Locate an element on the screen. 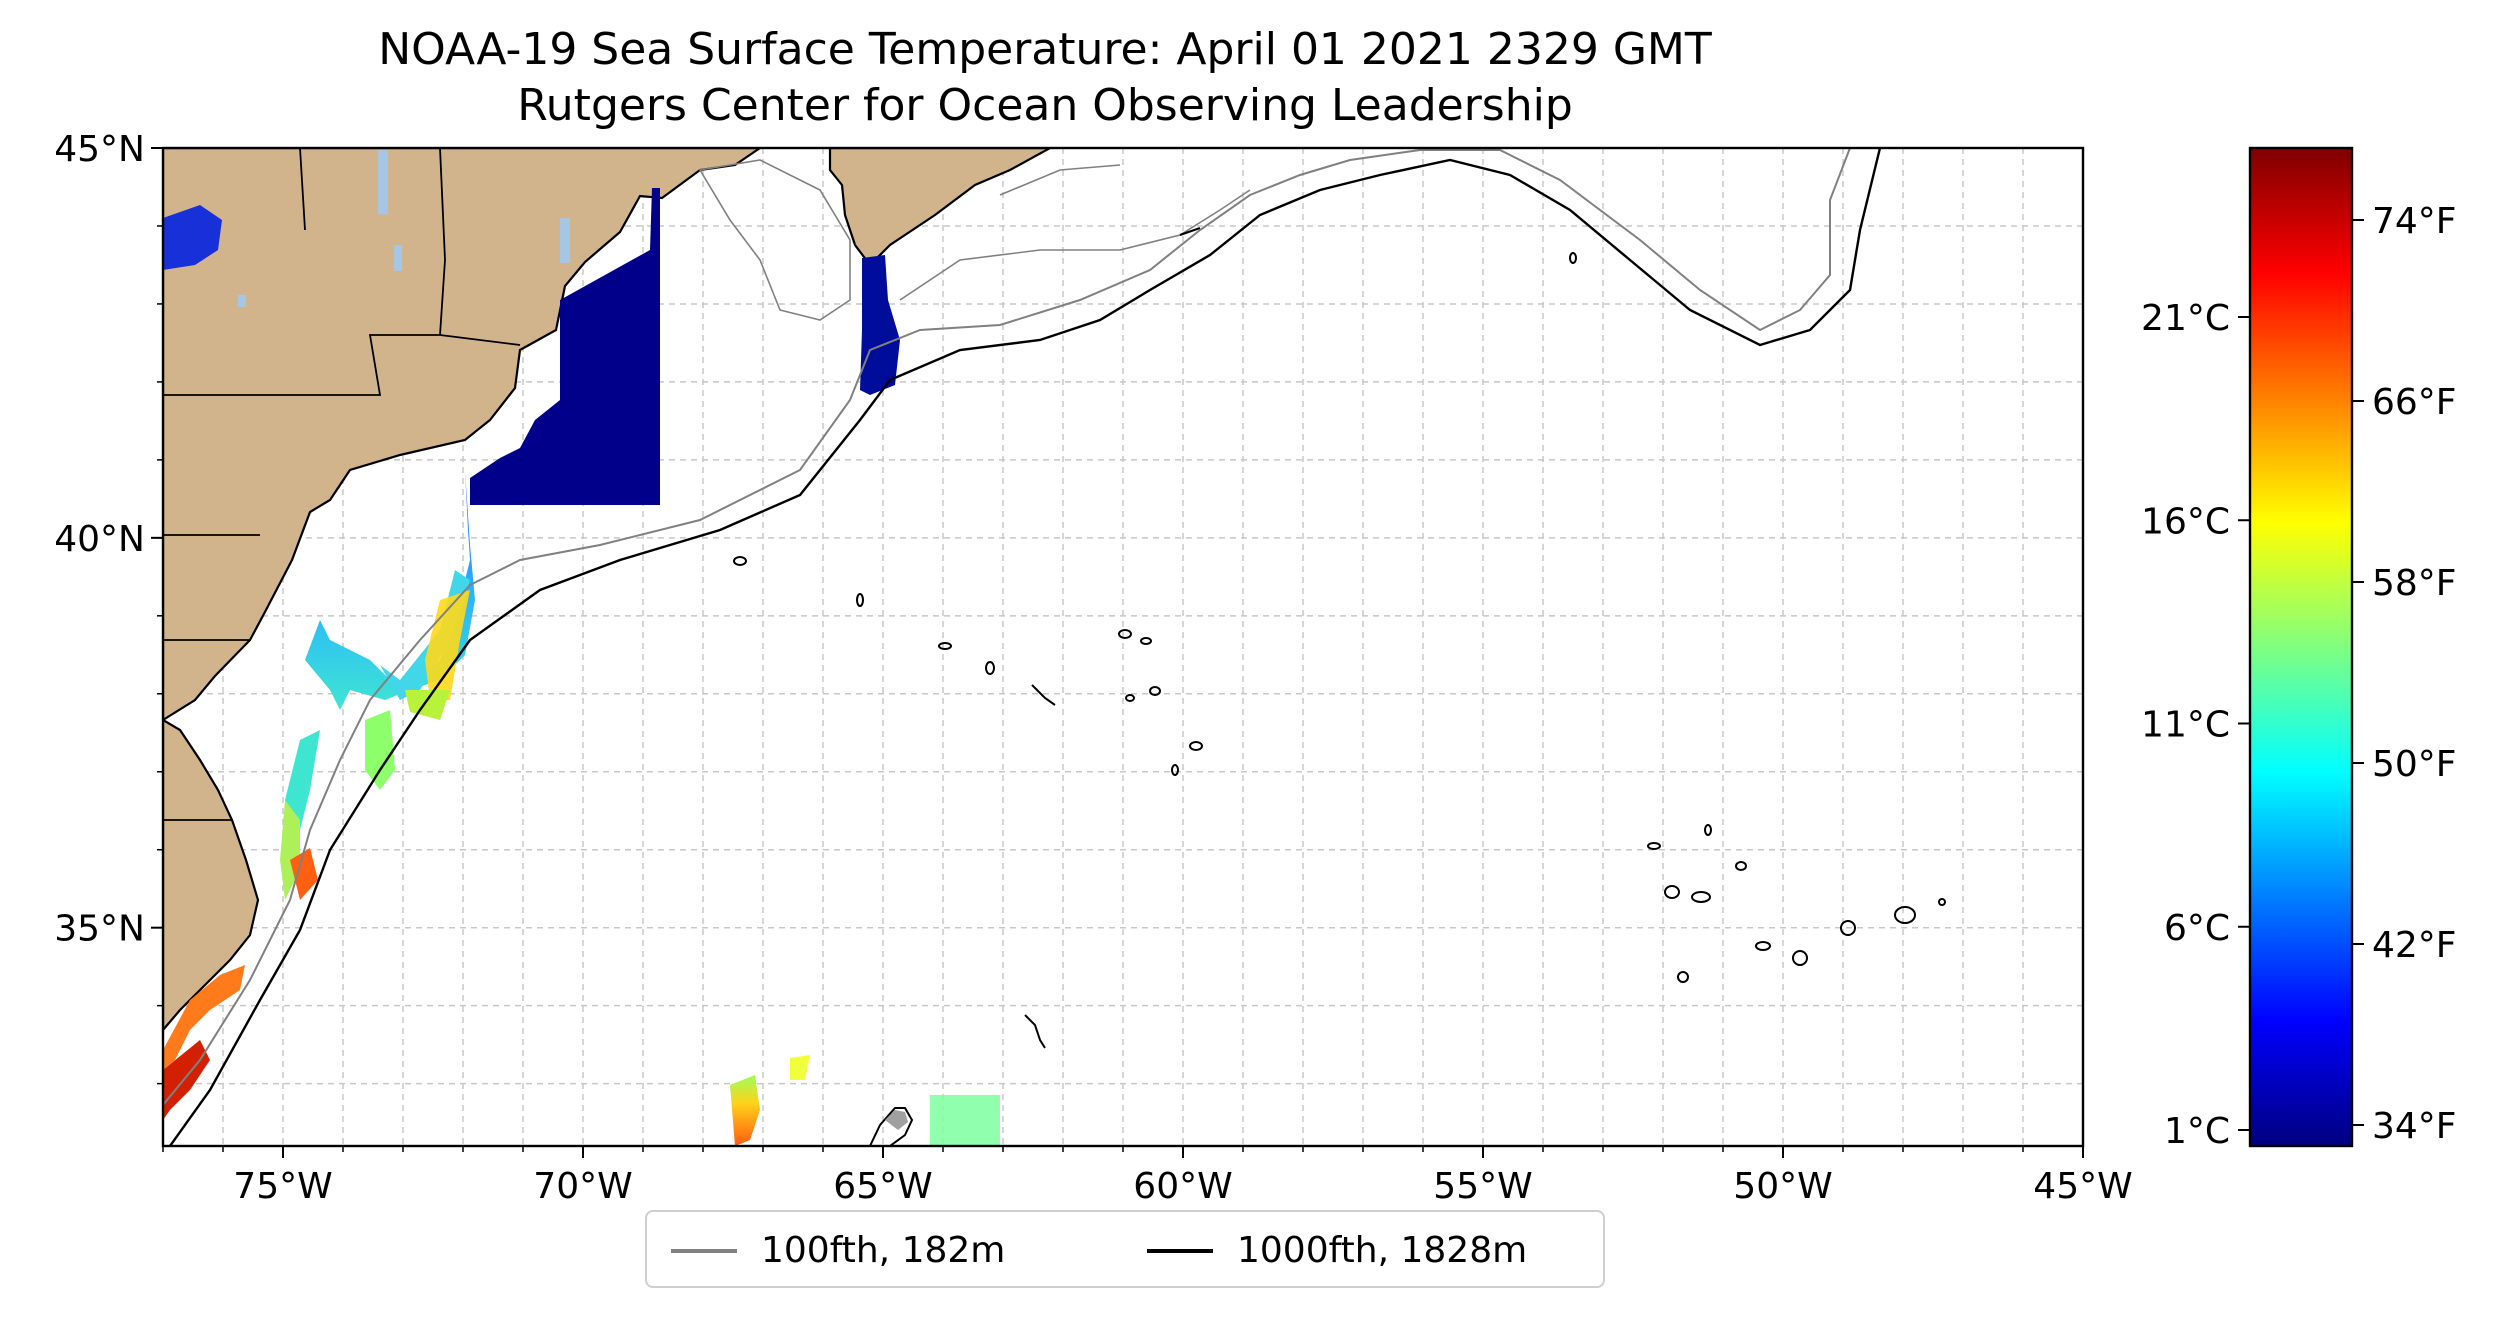 Image resolution: width=2502 pixels, height=1318 pixels. lon-tick-label: 60°W is located at coordinates (1182, 1186).